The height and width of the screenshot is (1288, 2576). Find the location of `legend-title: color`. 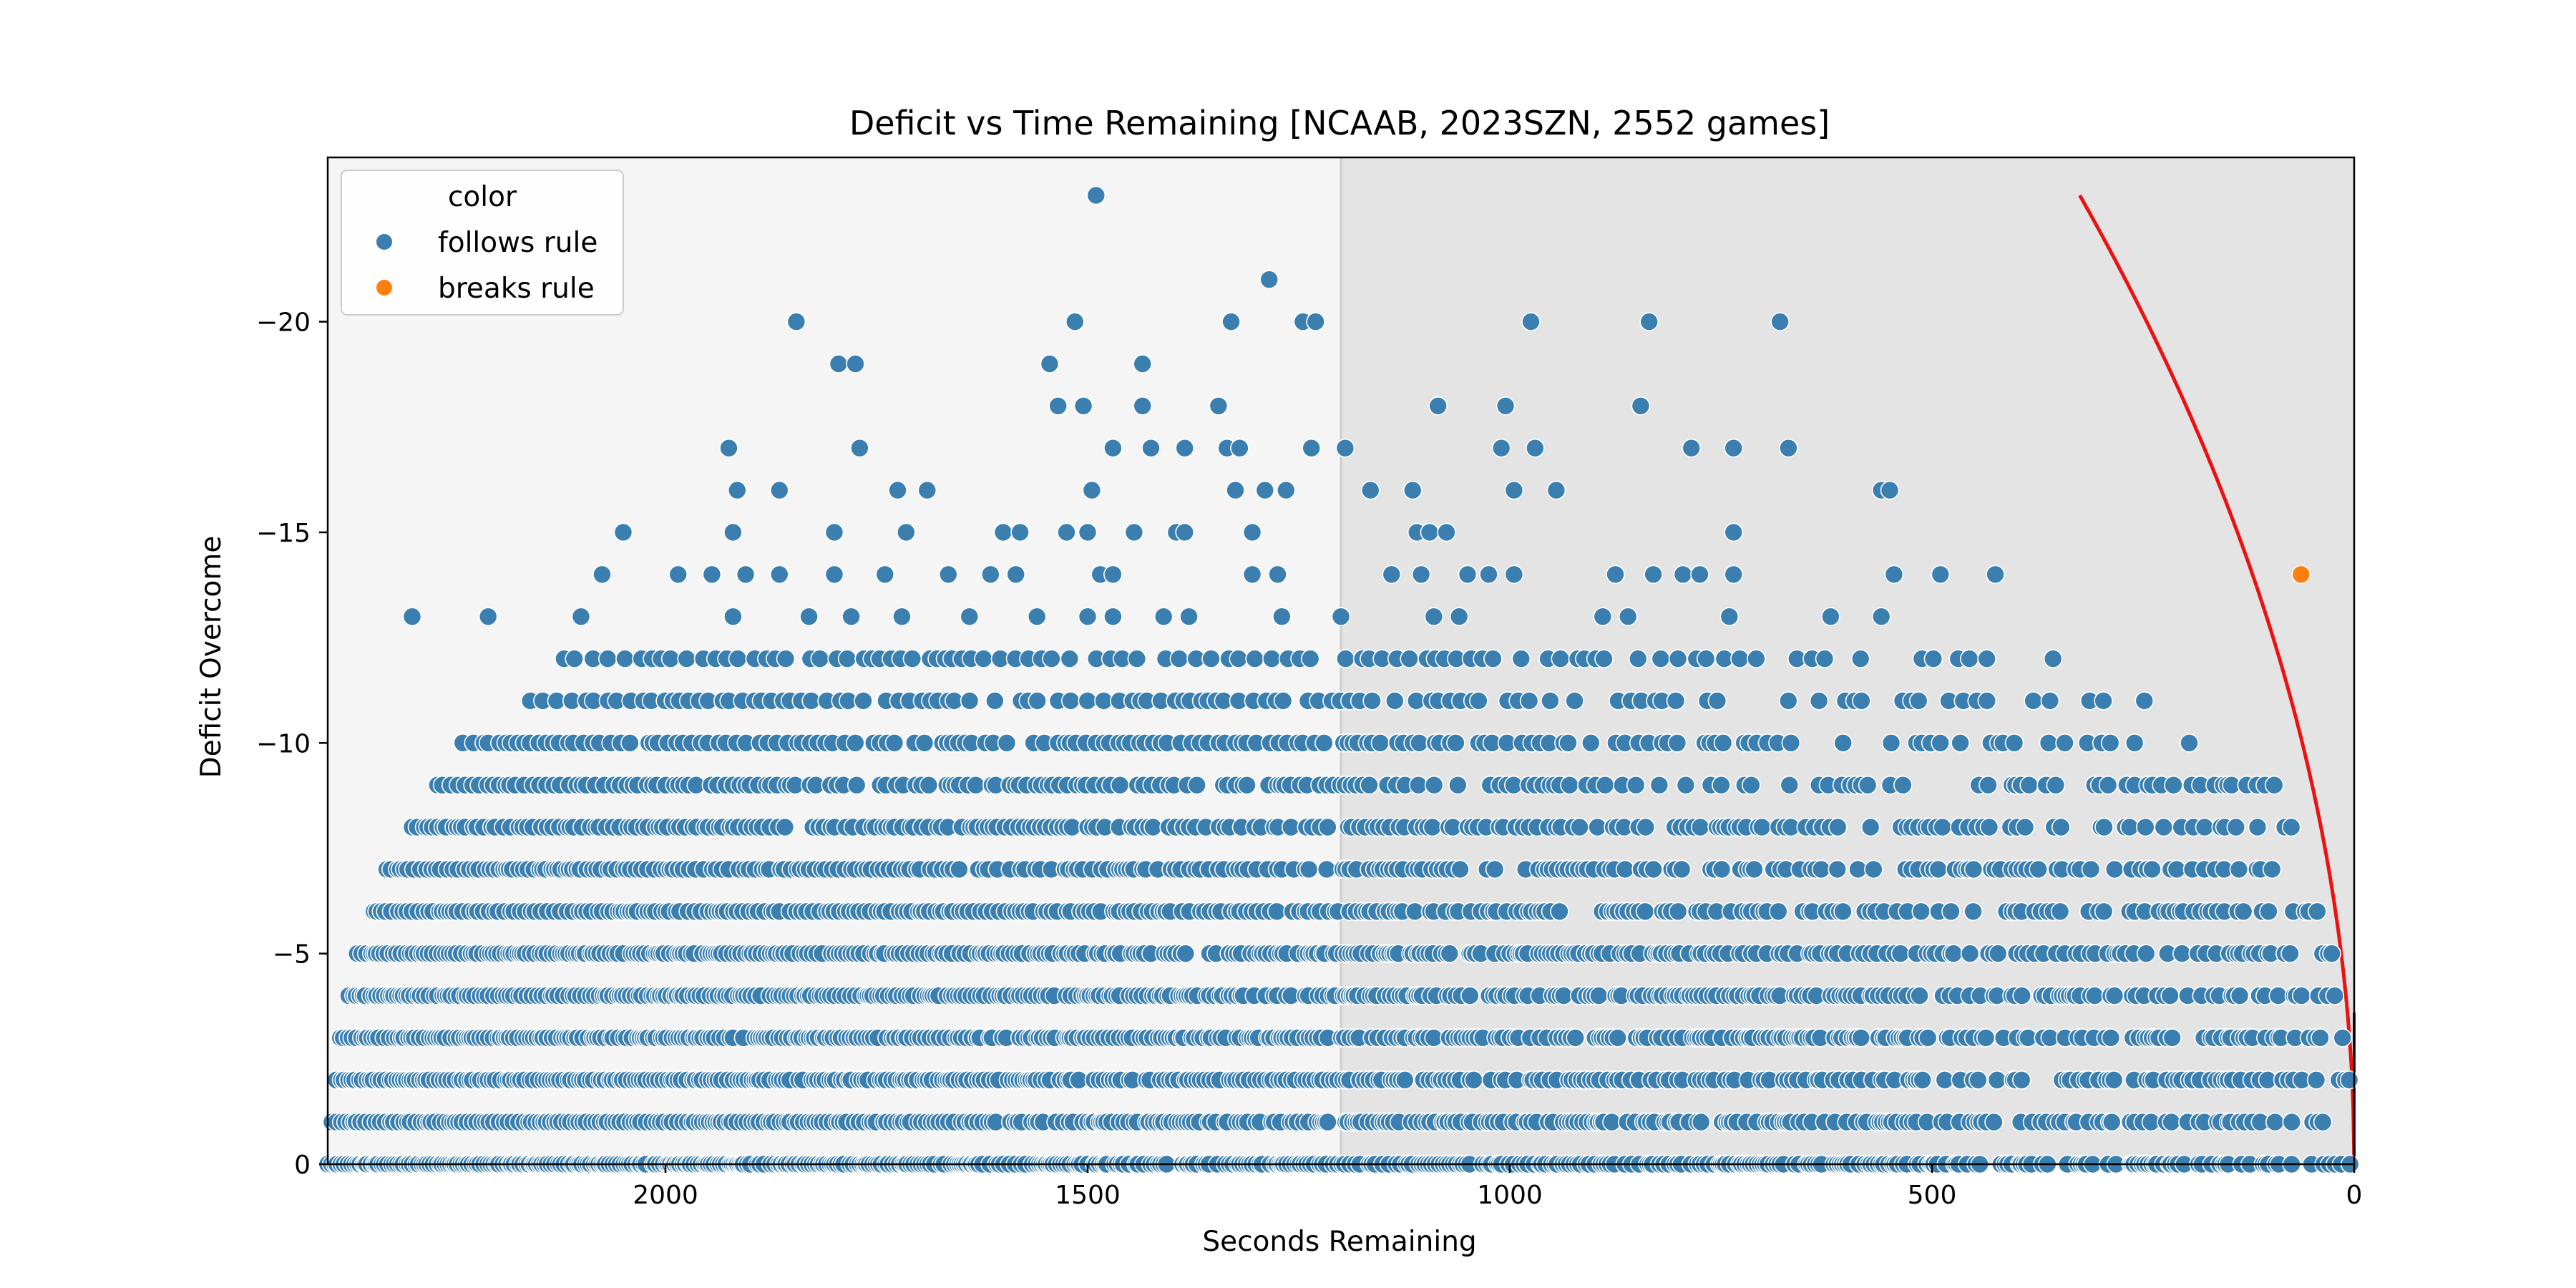

legend-title: color is located at coordinates (482, 197).